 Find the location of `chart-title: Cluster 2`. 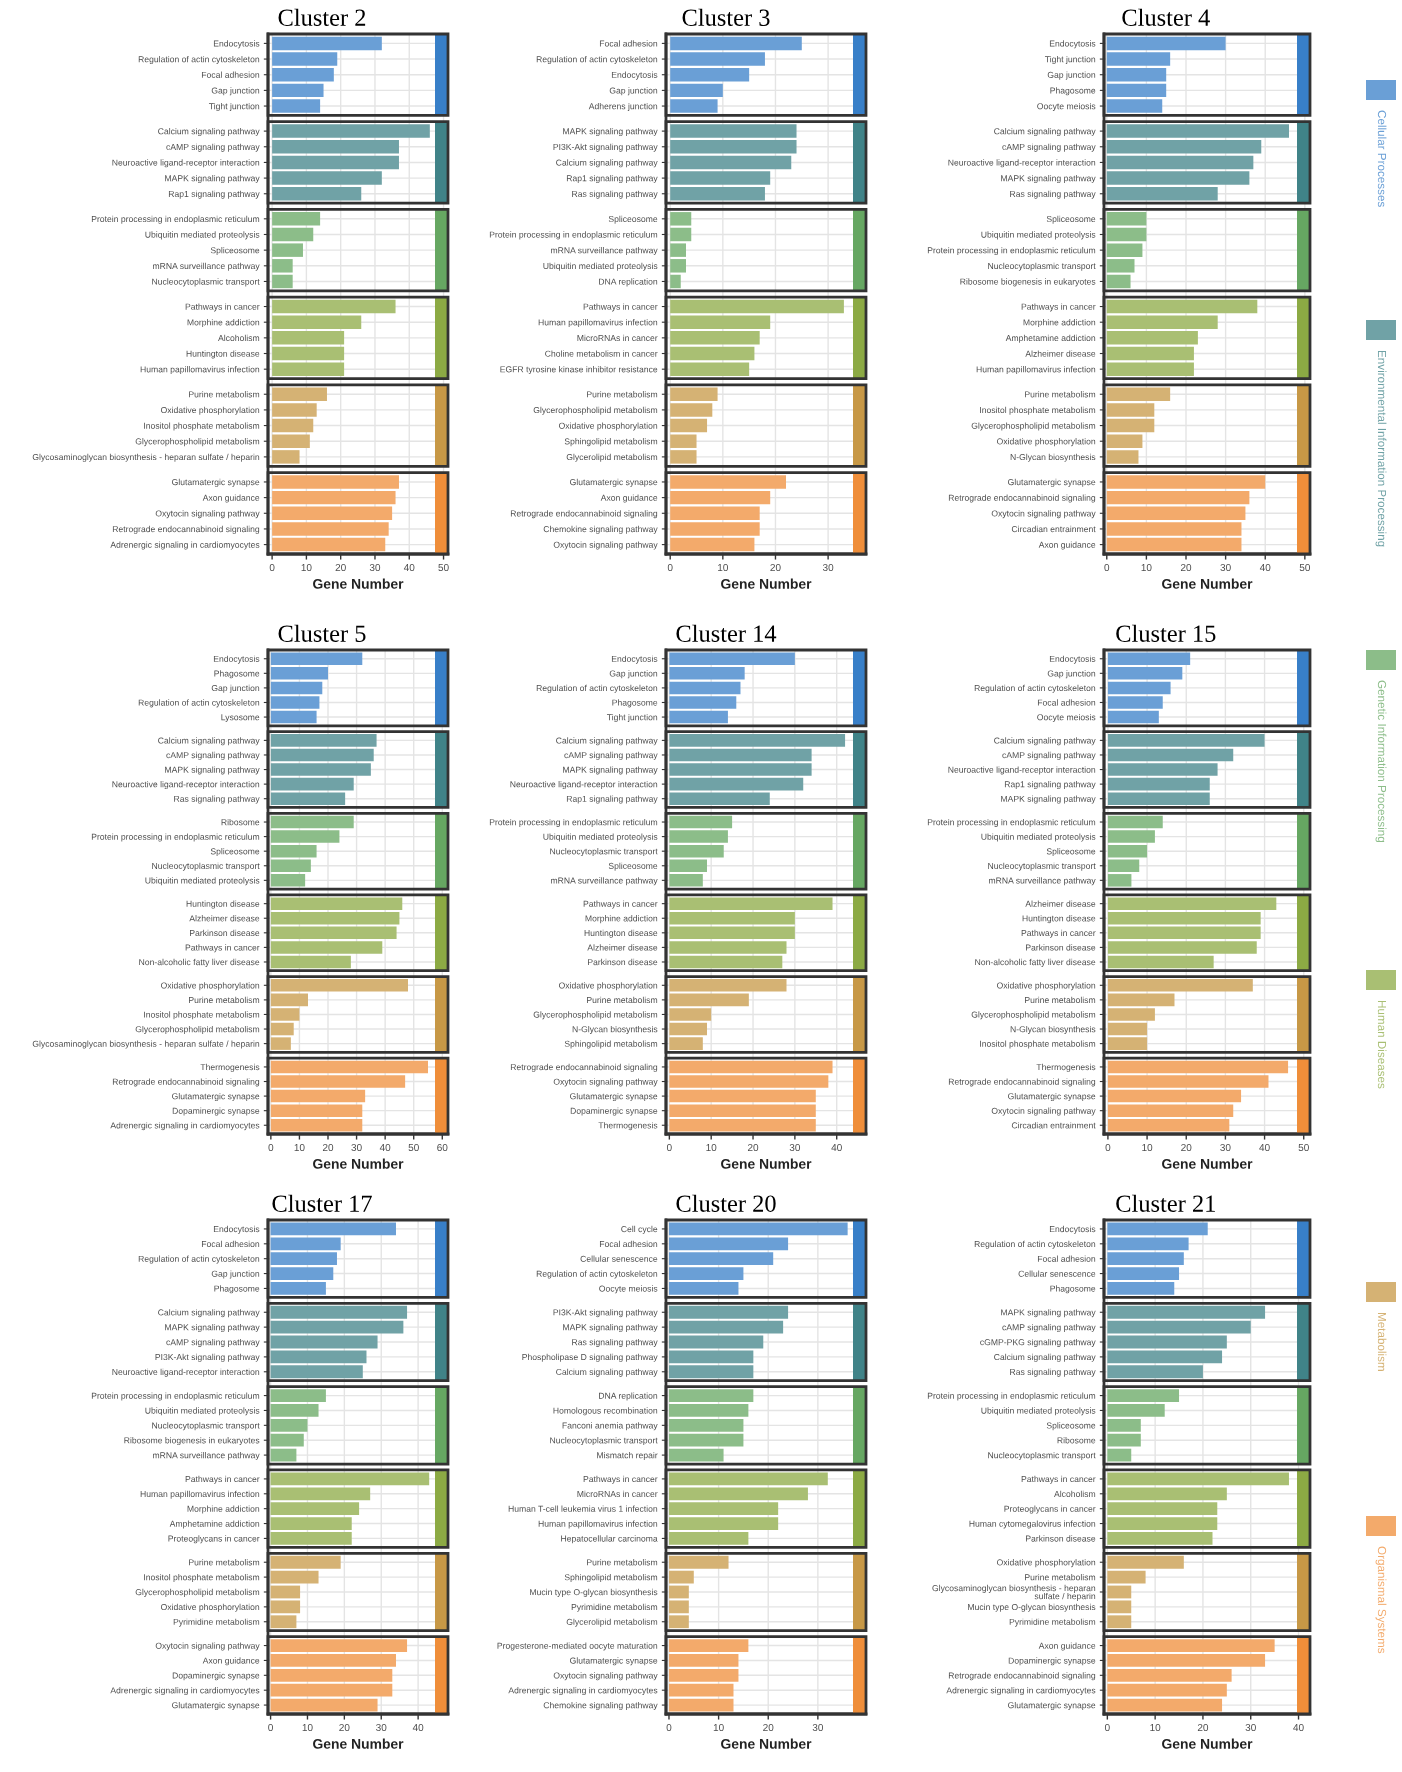

chart-title: Cluster 2 is located at coordinates (322, 17).